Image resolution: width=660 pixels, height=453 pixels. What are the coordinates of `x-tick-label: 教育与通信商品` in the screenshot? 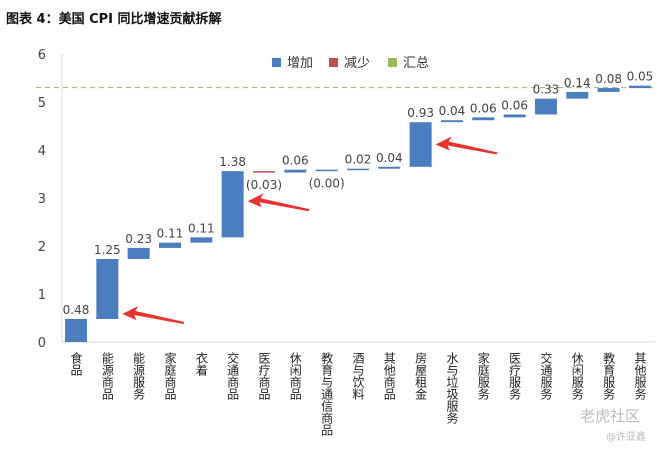 It's located at (327, 393).